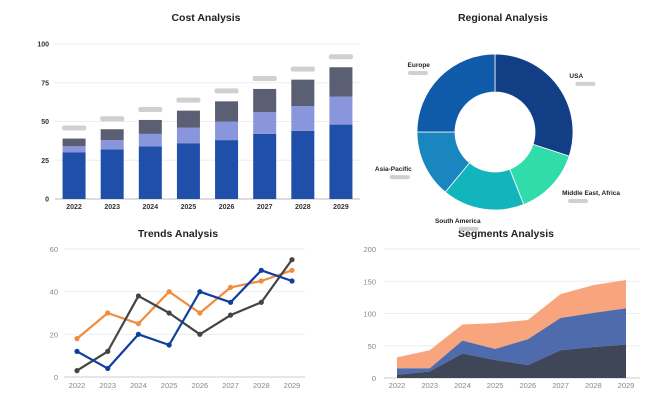 This screenshot has height=400, width=666. What do you see at coordinates (169, 385) in the screenshot?
I see `trends-x-tick: 2025` at bounding box center [169, 385].